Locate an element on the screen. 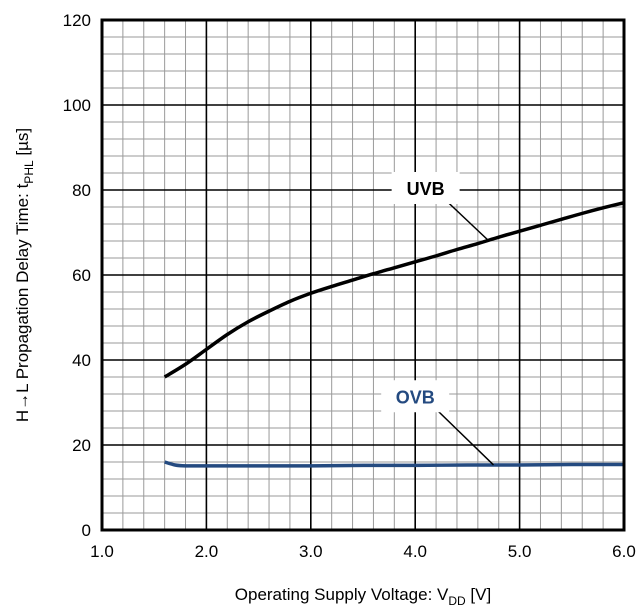  y-tick-label: 100 is located at coordinates (77, 105).